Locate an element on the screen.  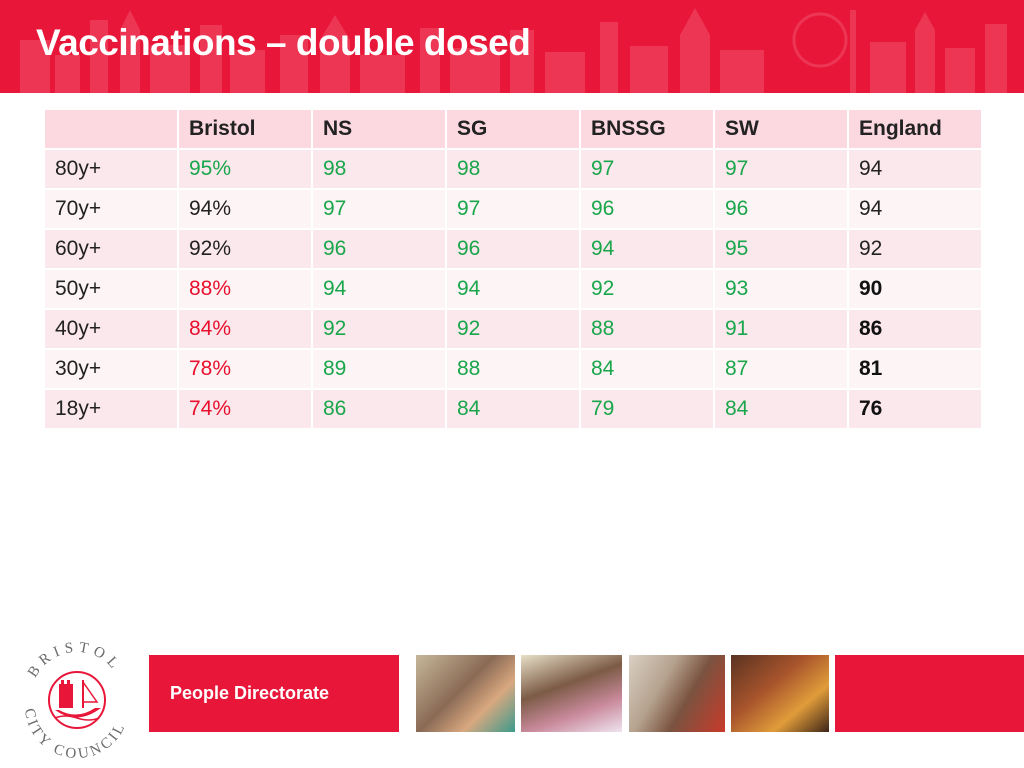
row-label-cell: 40y+ is located at coordinates (111, 329).